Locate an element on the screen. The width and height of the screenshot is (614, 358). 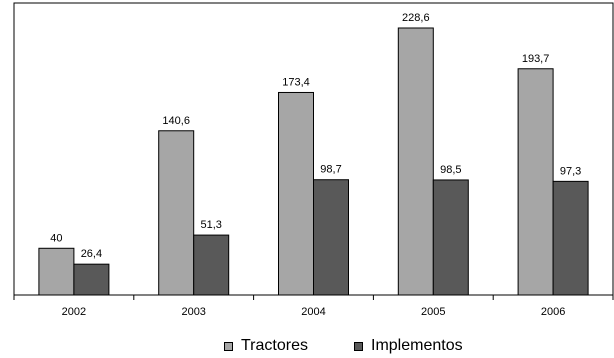
bar-implementos-2003 is located at coordinates (211, 265).